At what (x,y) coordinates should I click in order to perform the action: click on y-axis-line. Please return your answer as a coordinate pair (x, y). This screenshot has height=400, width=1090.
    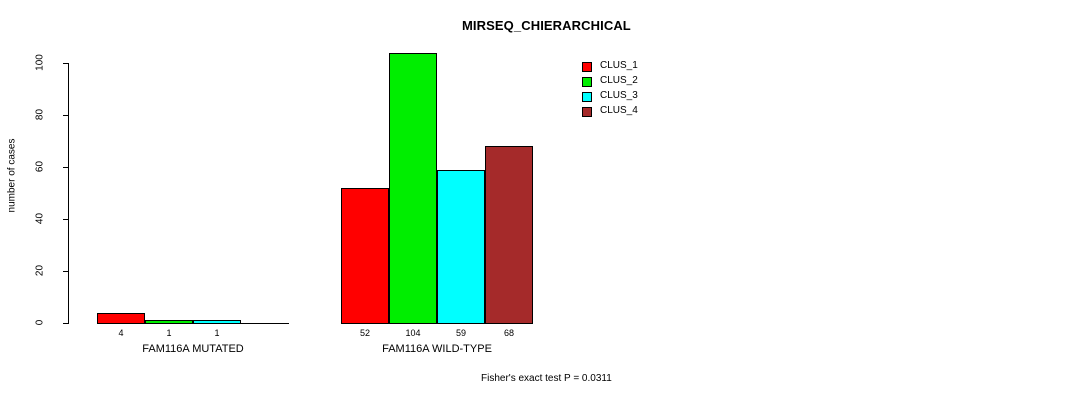
    Looking at the image, I should click on (68, 193).